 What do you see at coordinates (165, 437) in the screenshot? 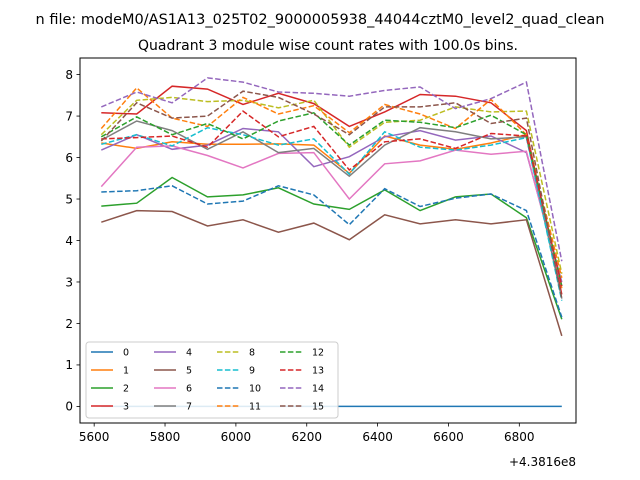
I see `x-tick-label: 5800` at bounding box center [165, 437].